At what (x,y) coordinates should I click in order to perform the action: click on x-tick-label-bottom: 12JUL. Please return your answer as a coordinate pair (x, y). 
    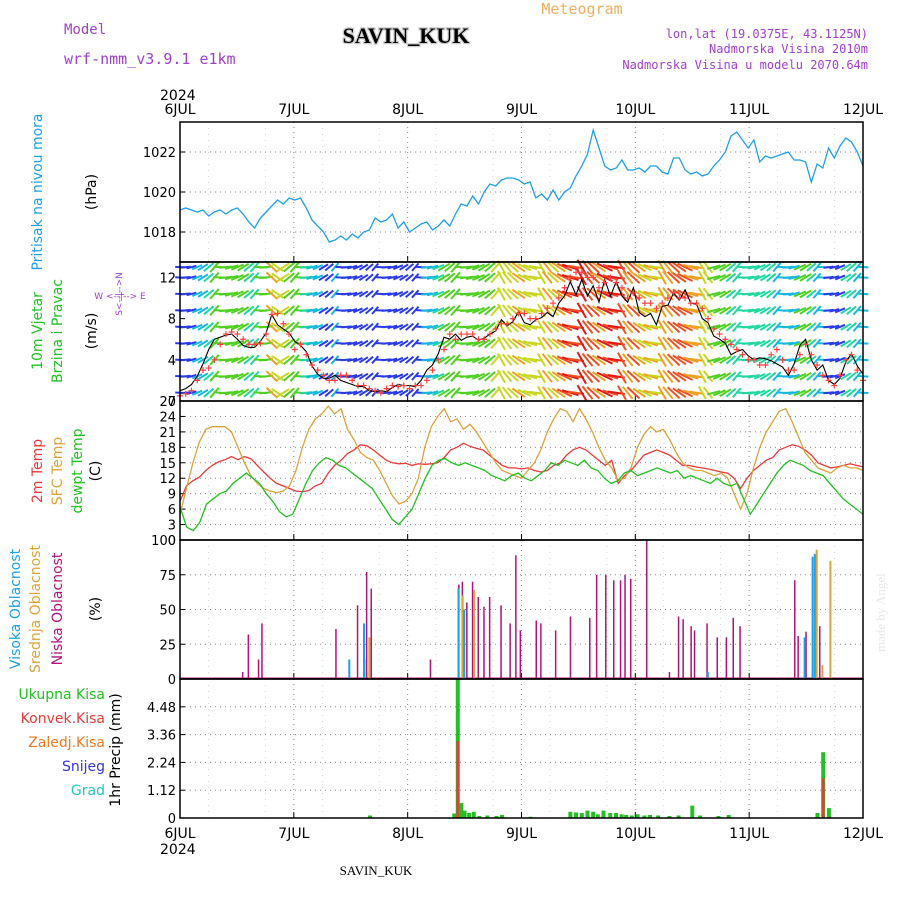
    Looking at the image, I should click on (863, 834).